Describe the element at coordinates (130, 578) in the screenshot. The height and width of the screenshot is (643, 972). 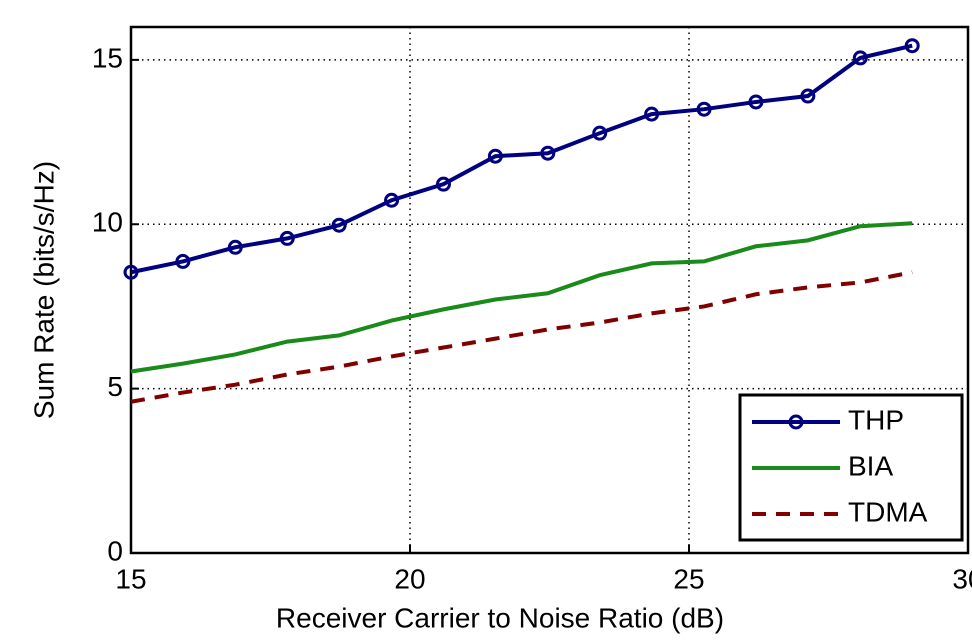
I see `x-tick-label: 15` at that location.